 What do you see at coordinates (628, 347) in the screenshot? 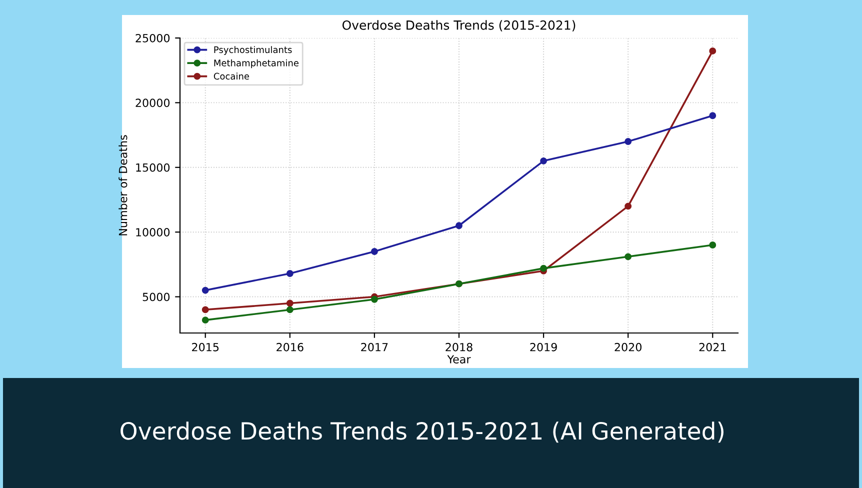
I see `x-tick-label: 2020` at bounding box center [628, 347].